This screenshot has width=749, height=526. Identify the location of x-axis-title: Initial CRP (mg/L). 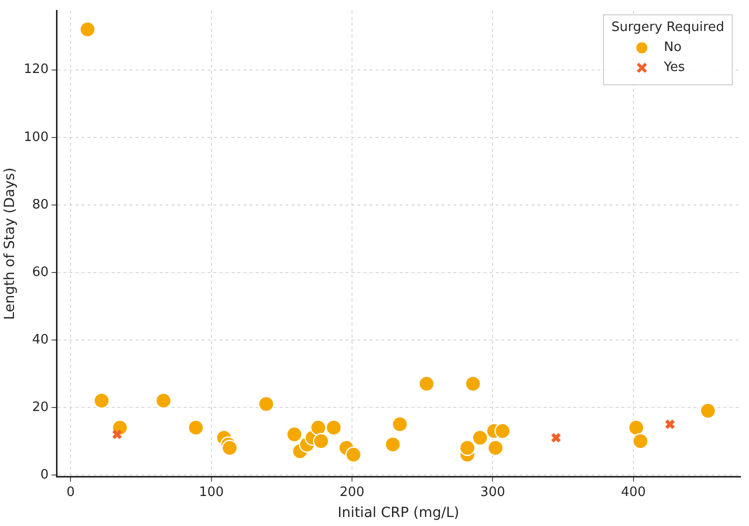
(399, 513).